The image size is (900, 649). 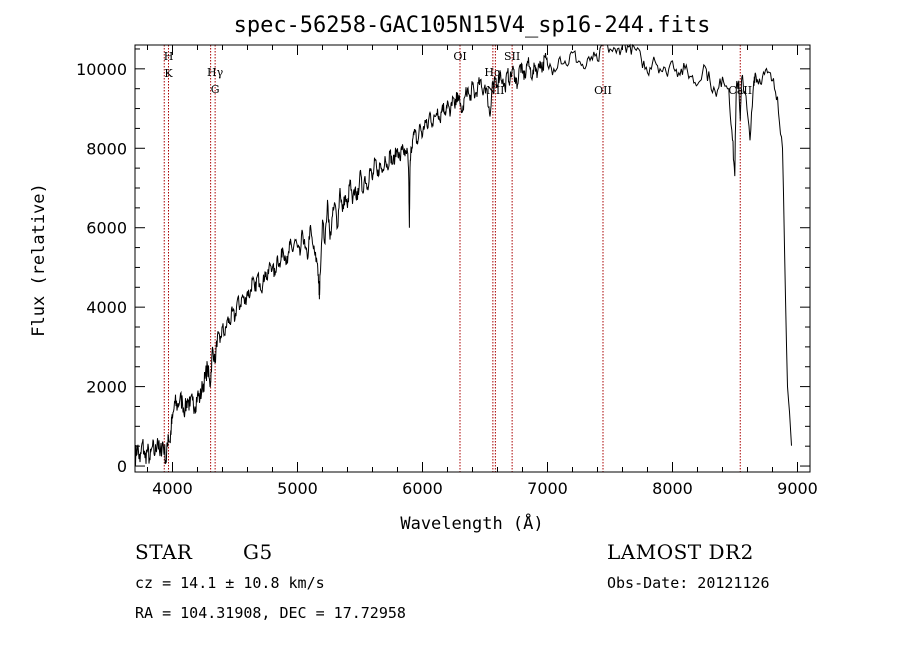 I want to click on y-tick-label: 2000, so click(x=106, y=387).